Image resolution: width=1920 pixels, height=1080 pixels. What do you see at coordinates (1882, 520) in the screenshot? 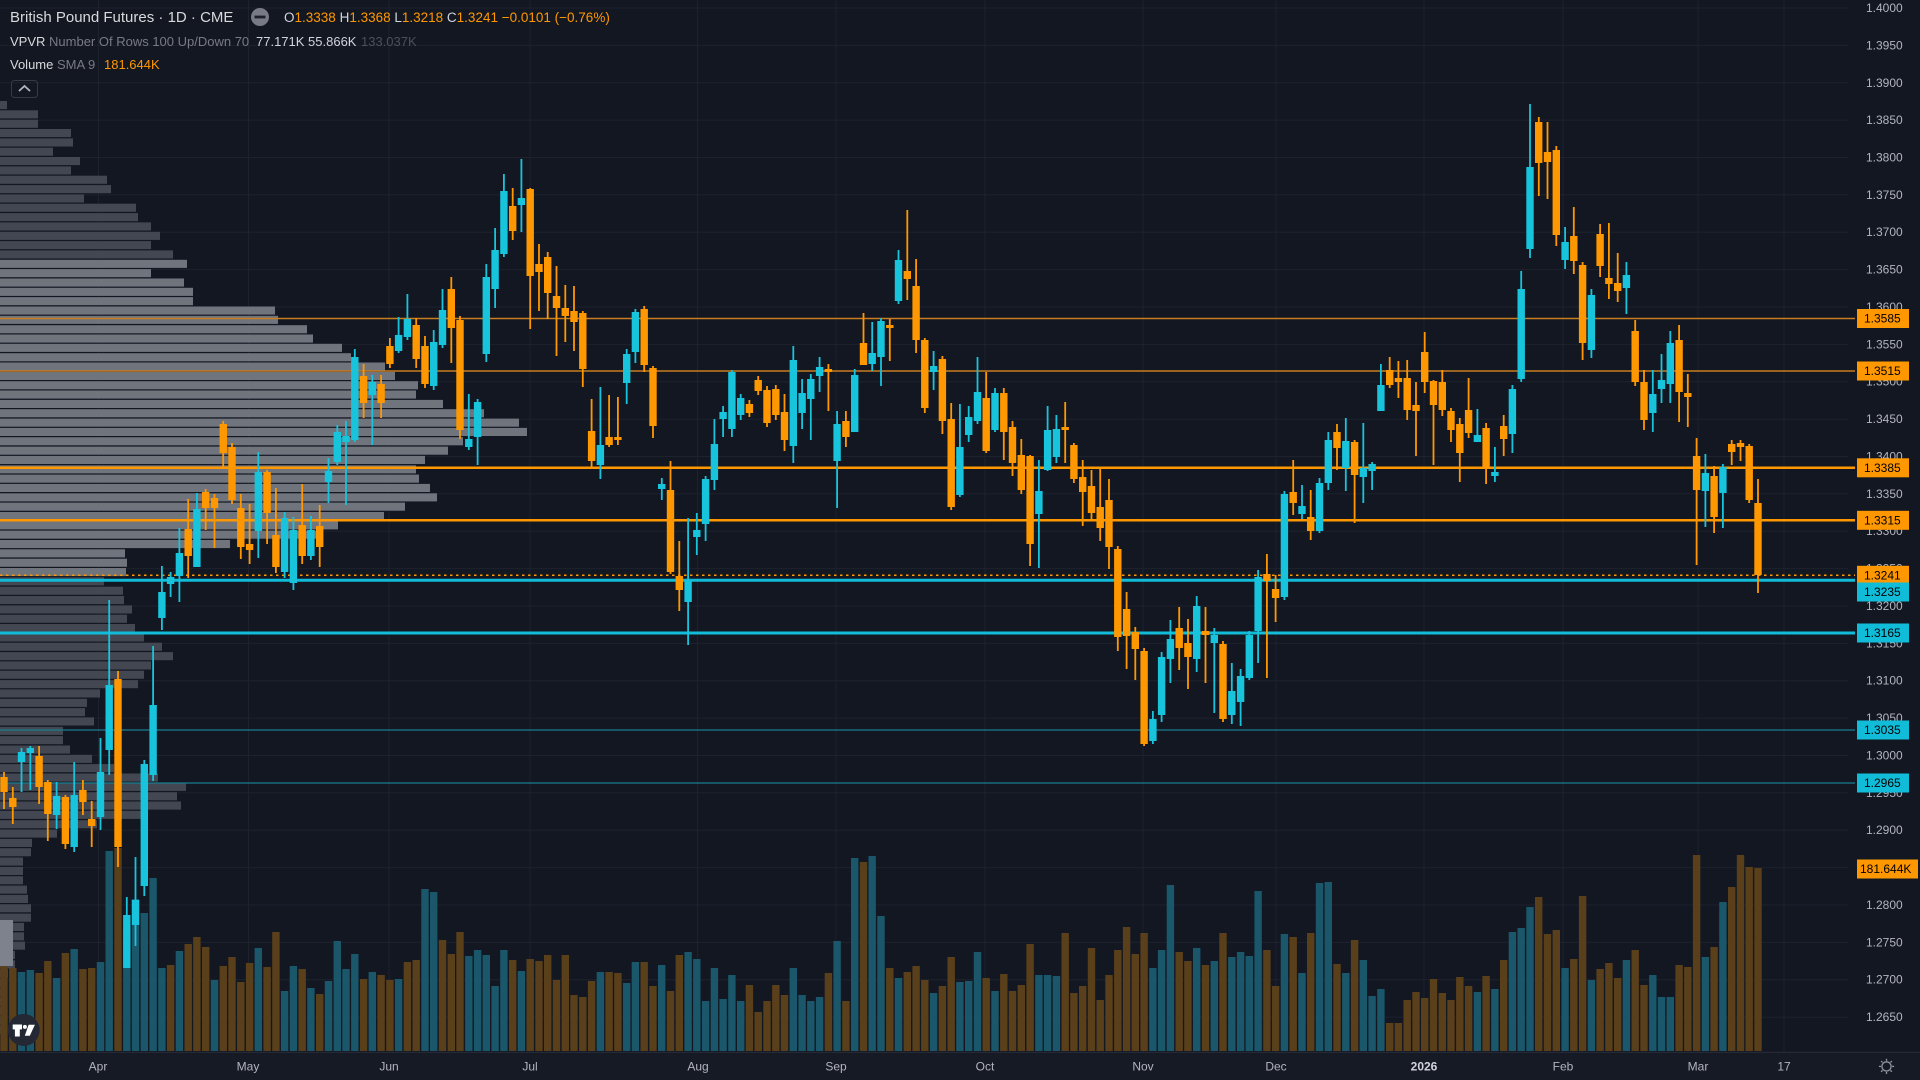
I see `svg-text: 1.3315` at bounding box center [1882, 520].